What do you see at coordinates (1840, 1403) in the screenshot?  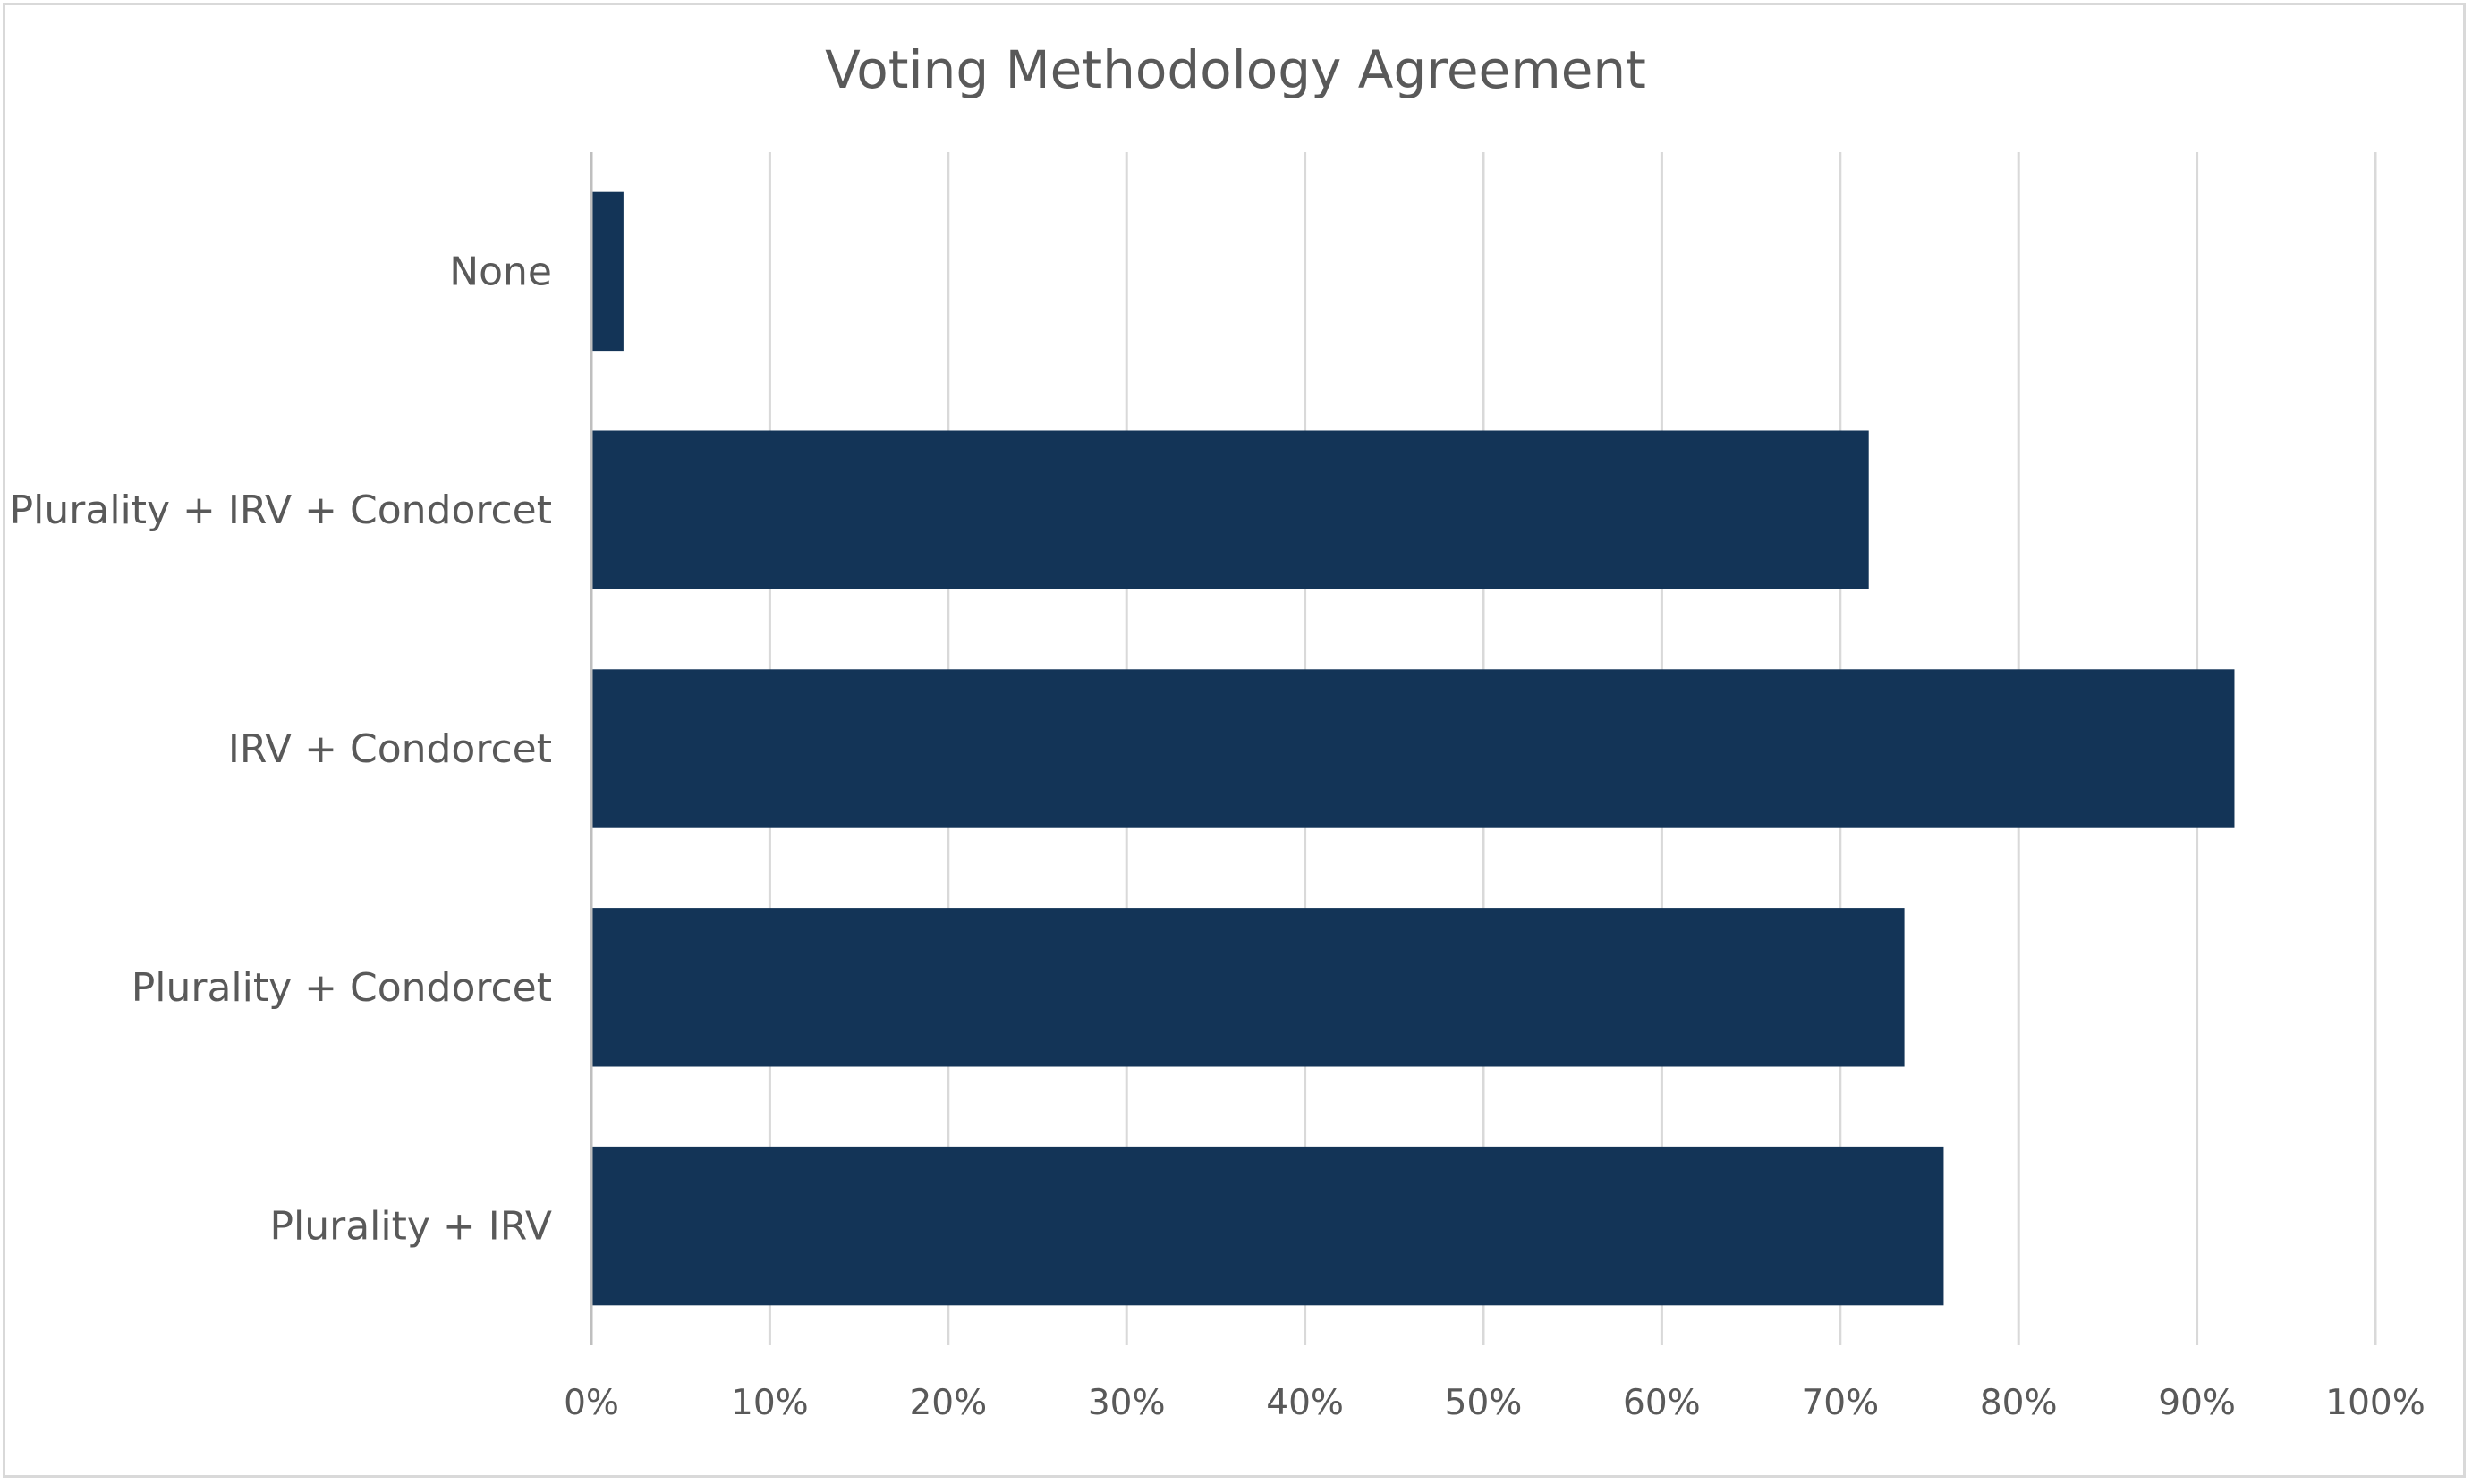 I see `x-tick-label: 70%` at bounding box center [1840, 1403].